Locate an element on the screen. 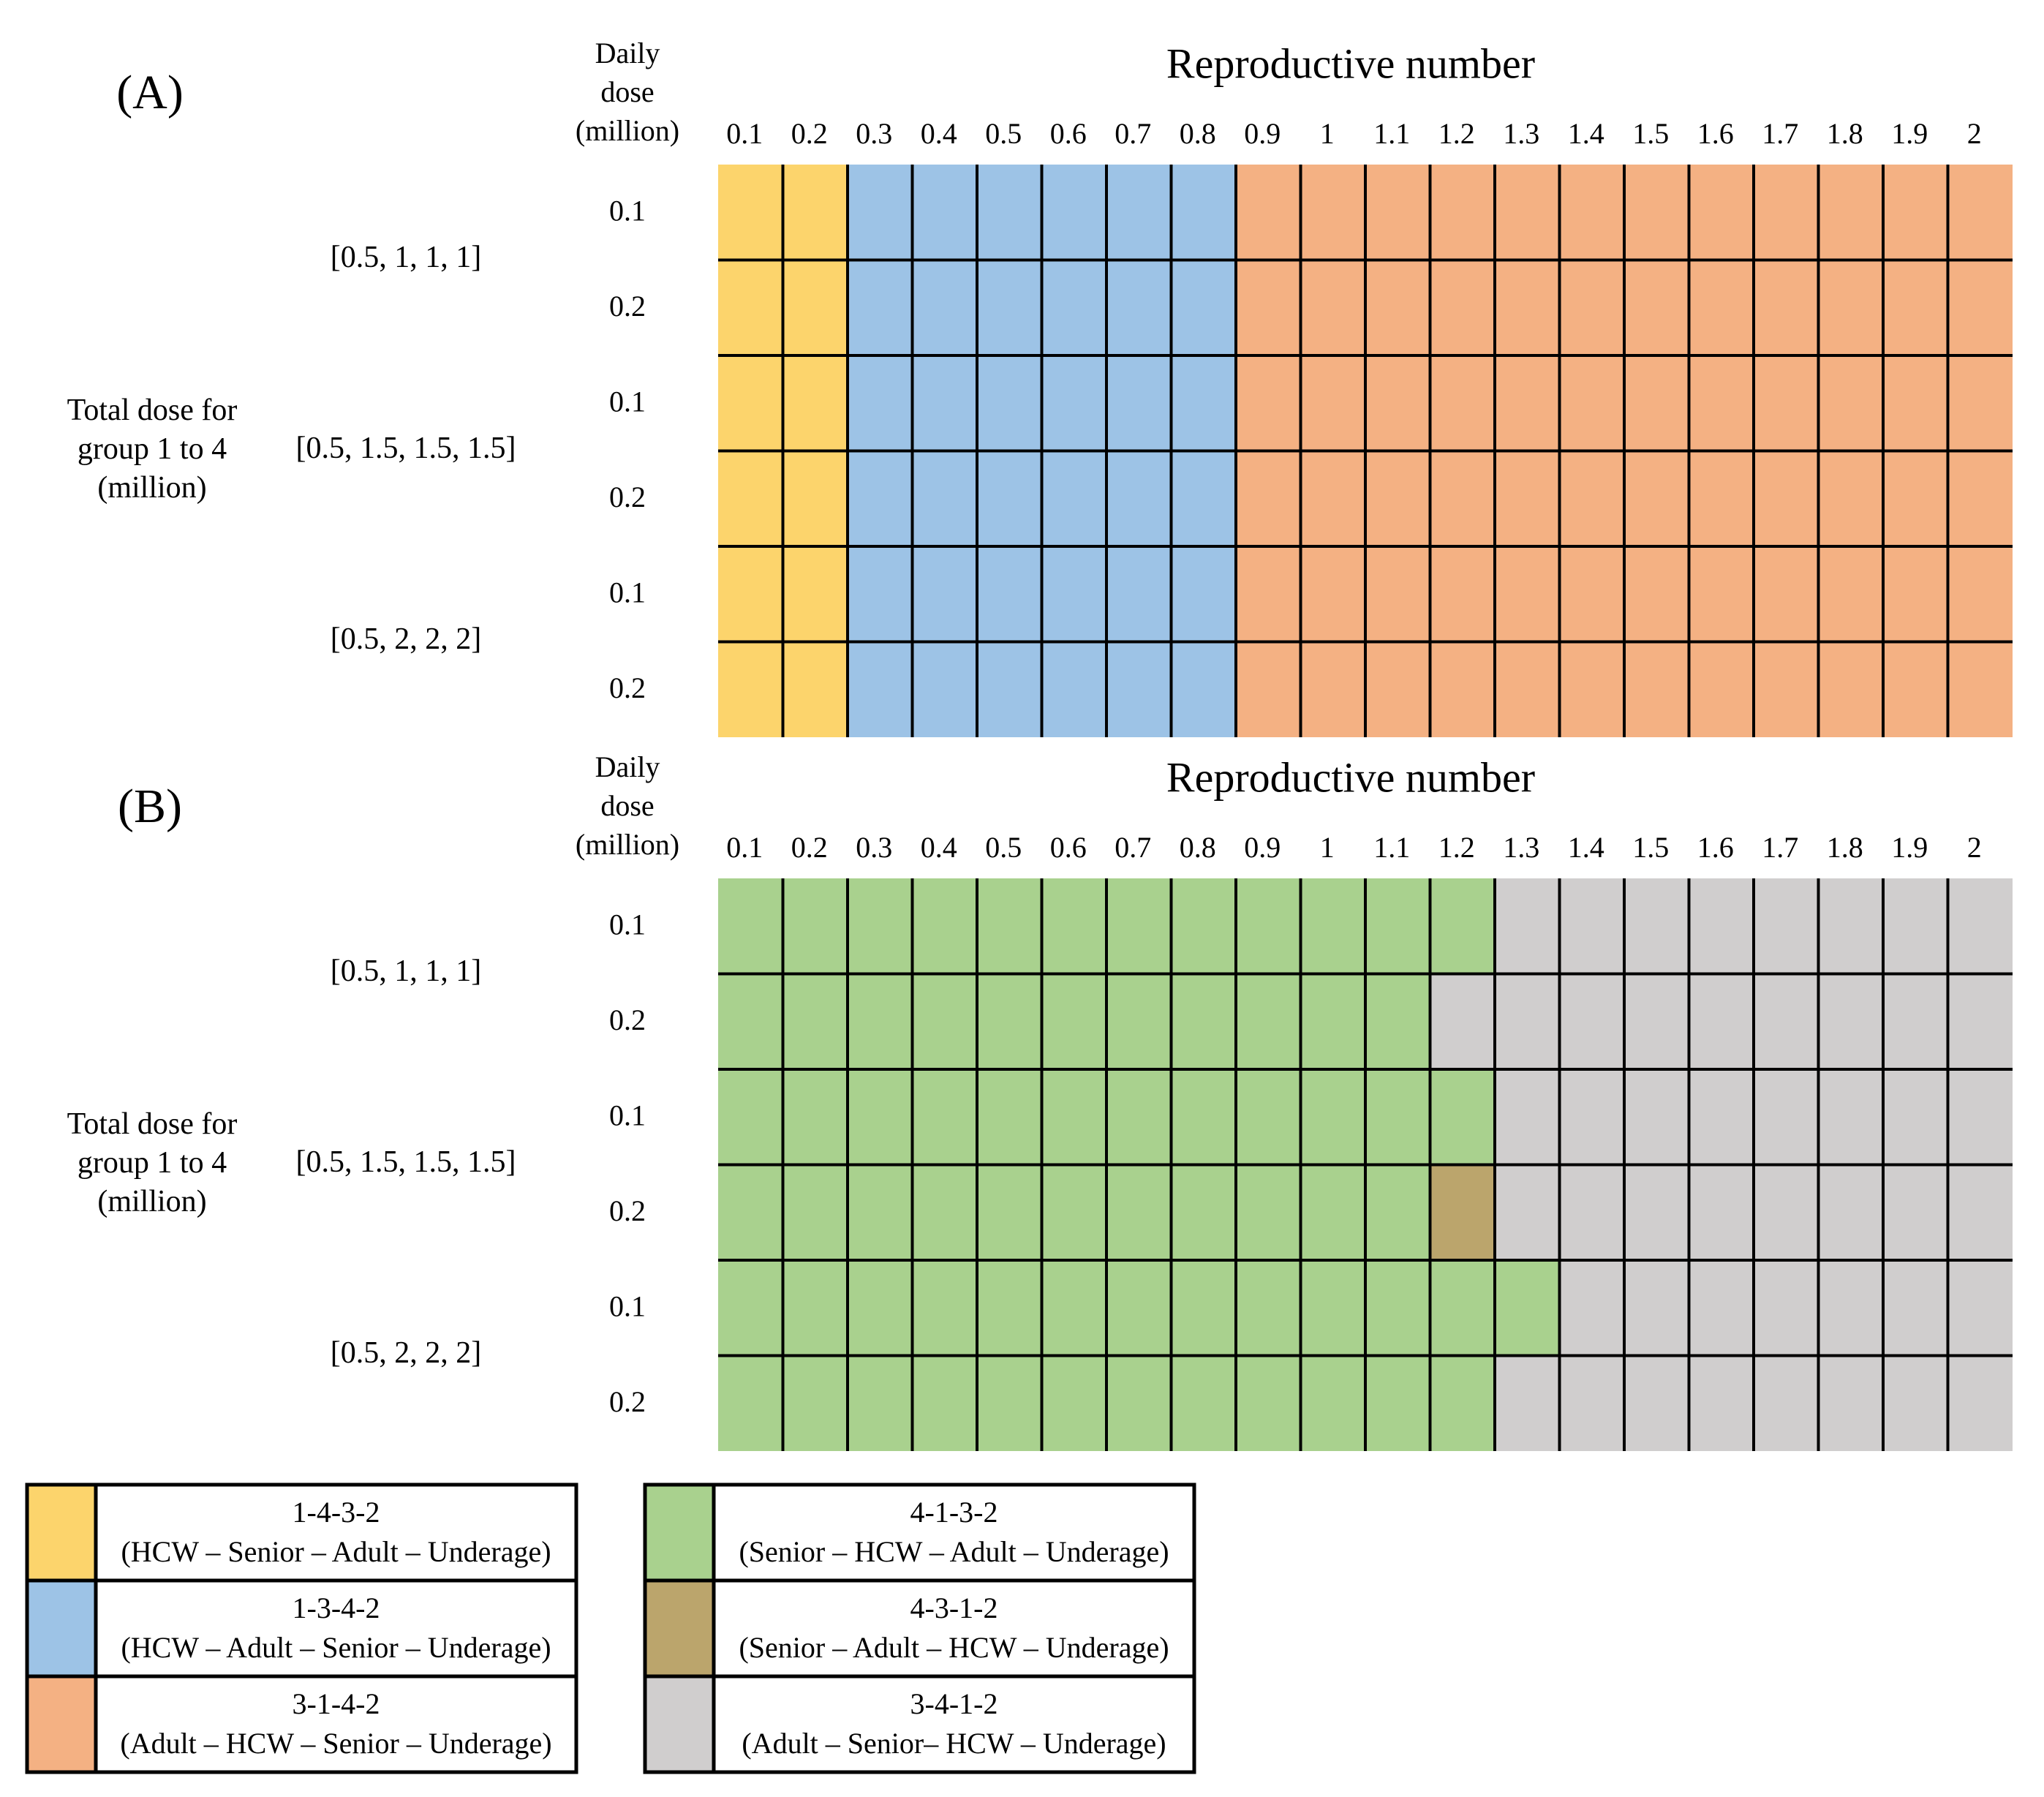 The width and height of the screenshot is (2044, 1797). daily-dose-header-line: Daily is located at coordinates (627, 53).